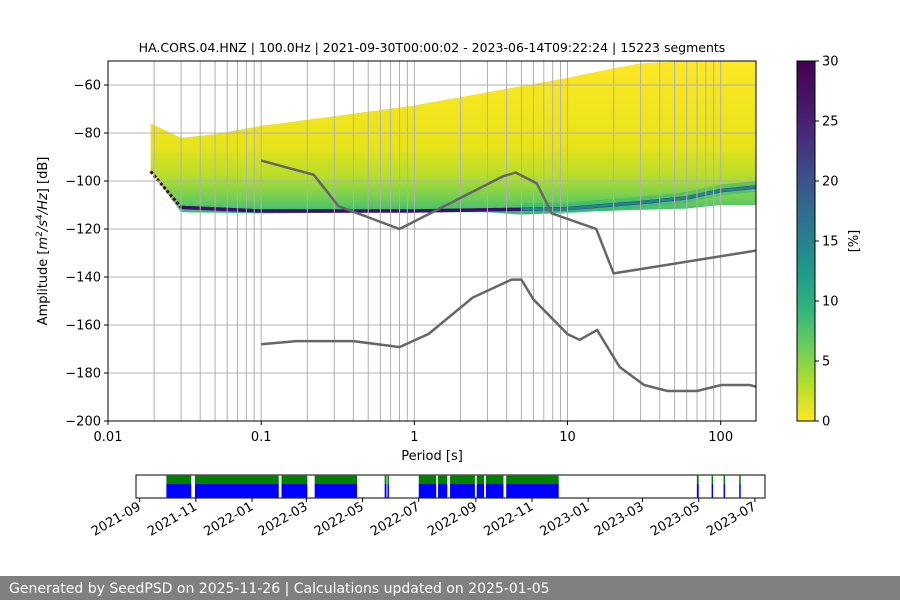  What do you see at coordinates (108, 437) in the screenshot?
I see `x-tick-label: 0.01` at bounding box center [108, 437].